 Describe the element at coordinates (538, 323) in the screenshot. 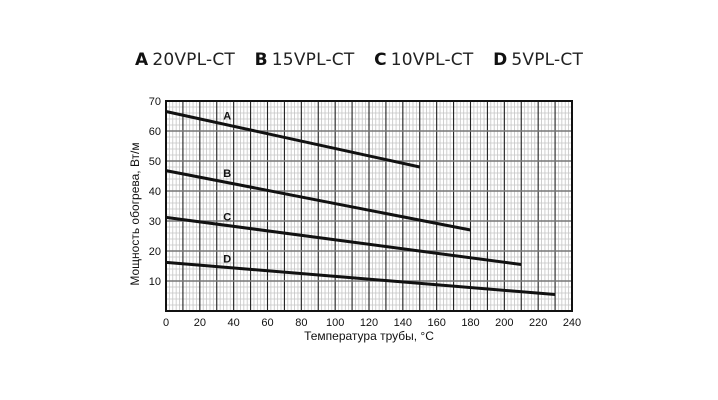

I see `x-tick-label: 220` at that location.